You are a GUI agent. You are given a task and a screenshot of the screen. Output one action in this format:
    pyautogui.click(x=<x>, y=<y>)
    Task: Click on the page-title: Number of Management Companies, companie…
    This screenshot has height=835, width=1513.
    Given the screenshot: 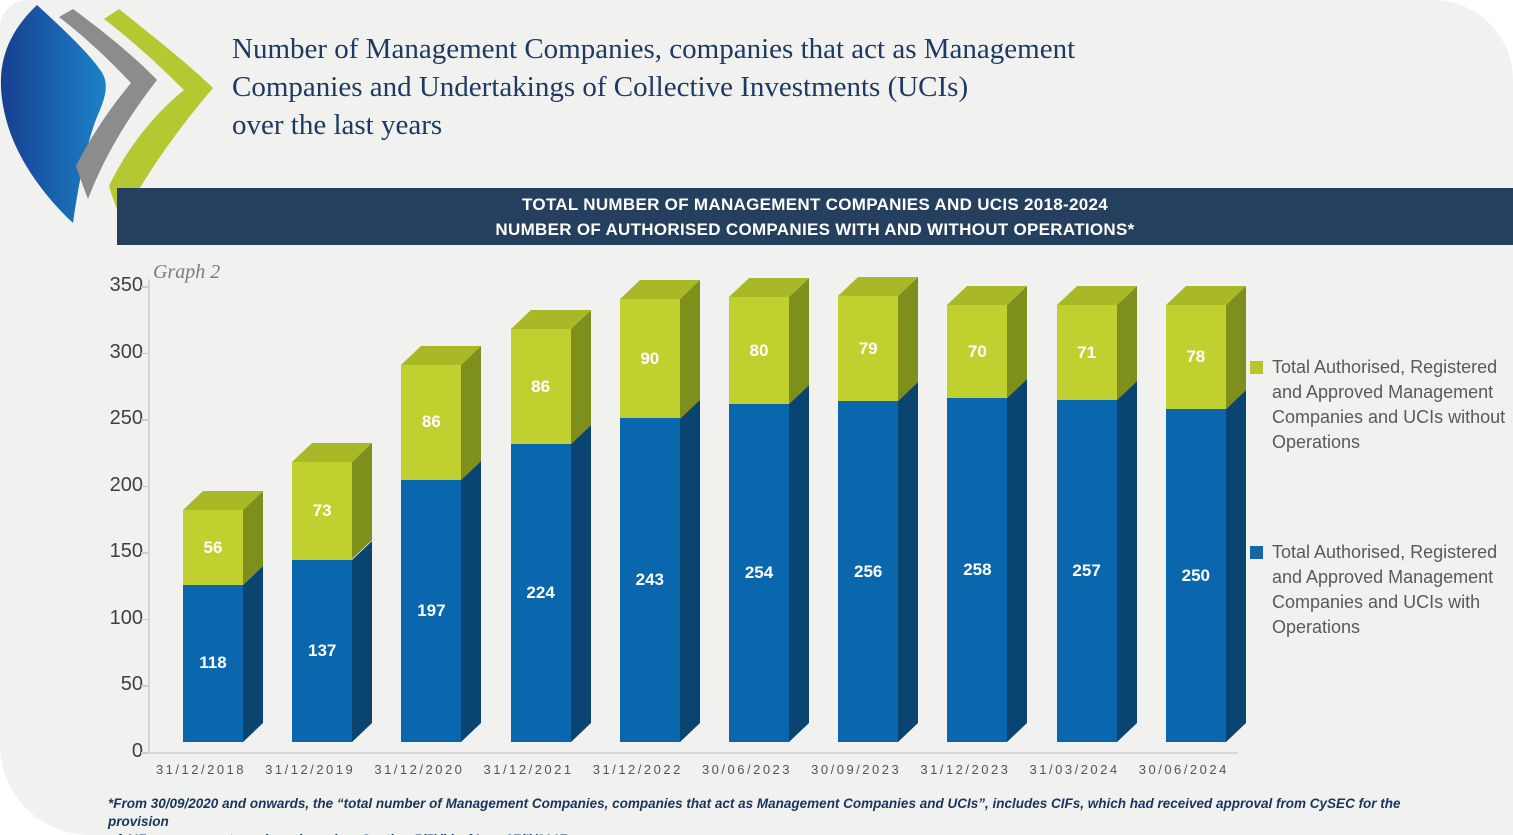 What is the action you would take?
    pyautogui.click(x=654, y=87)
    